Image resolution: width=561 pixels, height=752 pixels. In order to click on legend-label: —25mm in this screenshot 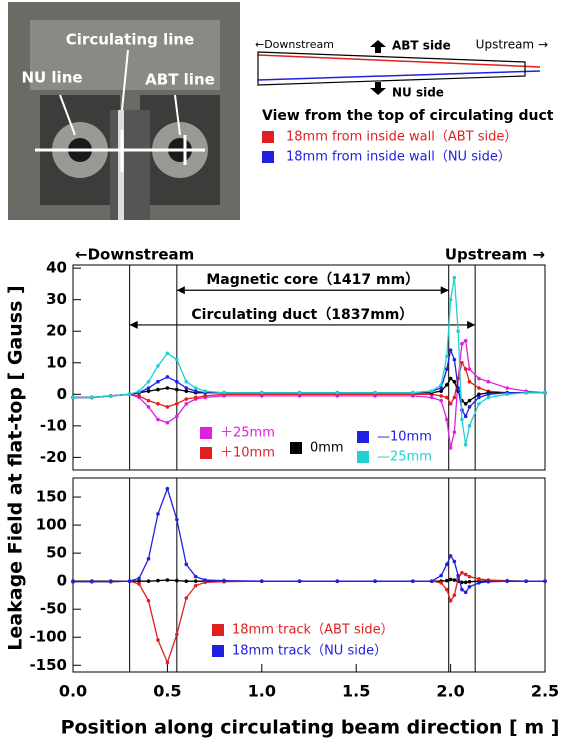, I will do `click(404, 457)`.